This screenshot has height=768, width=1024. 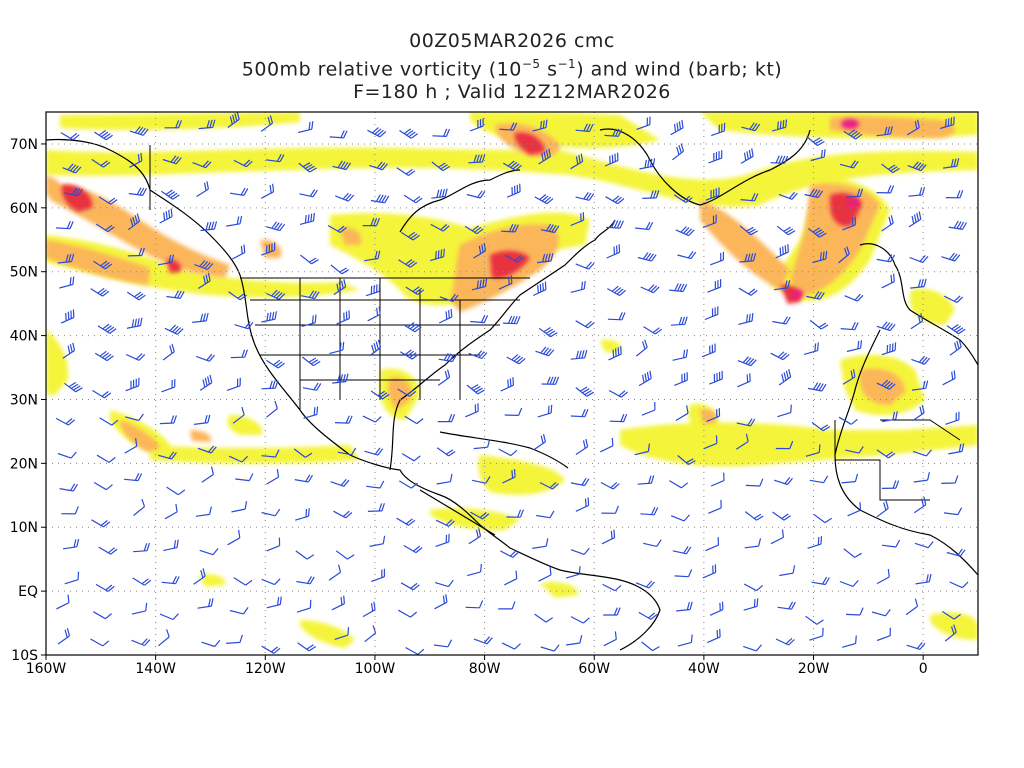 I want to click on x-tick-label: 160W, so click(x=46, y=669).